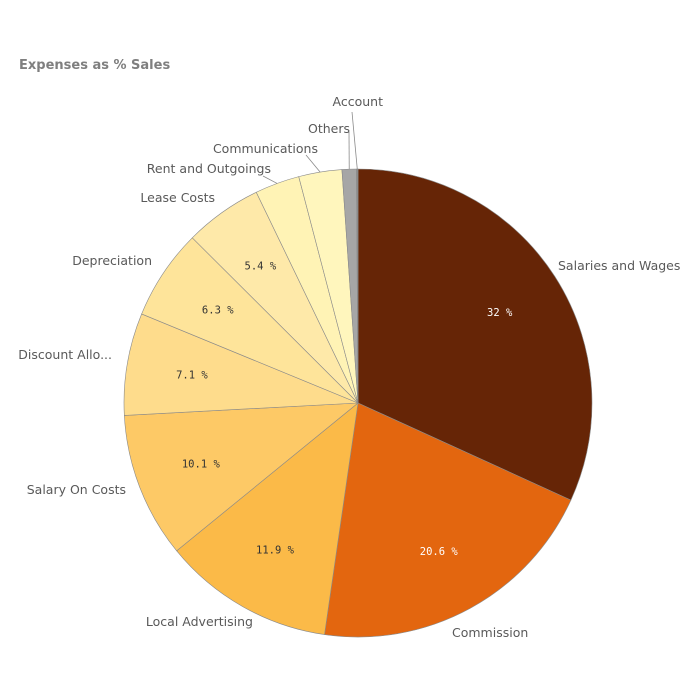  Describe the element at coordinates (209, 168) in the screenshot. I see `slice-category-label: Rent and Outgoings` at that location.